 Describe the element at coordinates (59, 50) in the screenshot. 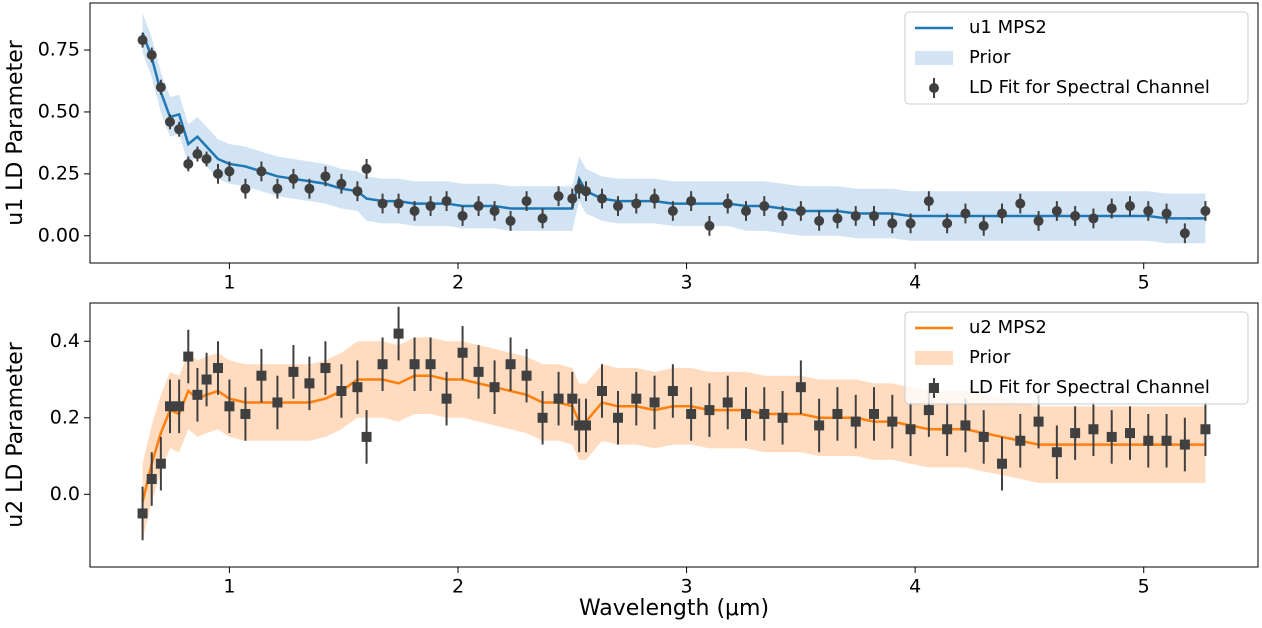

I see `y-tick-label: 0.75` at that location.